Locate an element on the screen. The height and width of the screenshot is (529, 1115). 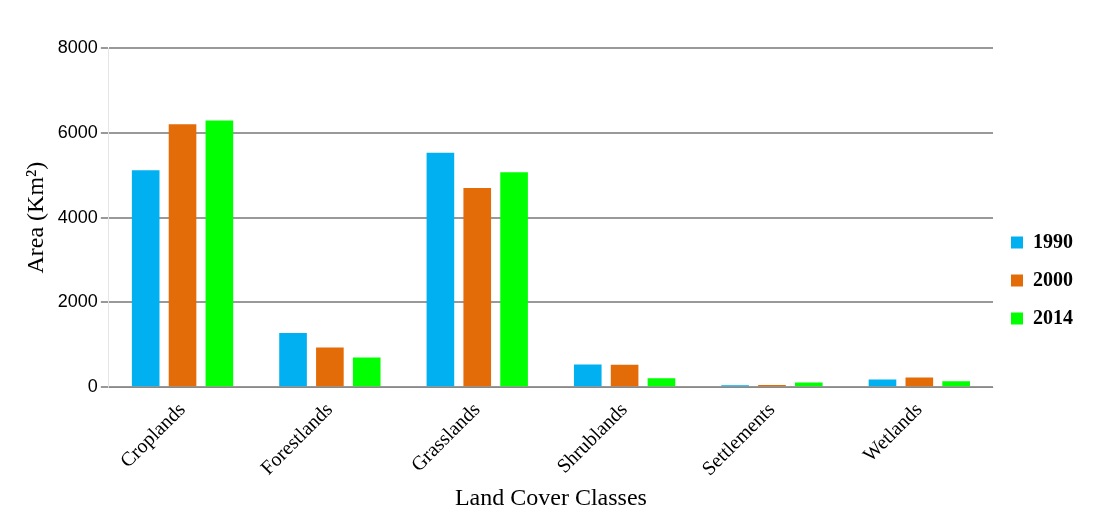
legend-label: 2000 is located at coordinates (1053, 278).